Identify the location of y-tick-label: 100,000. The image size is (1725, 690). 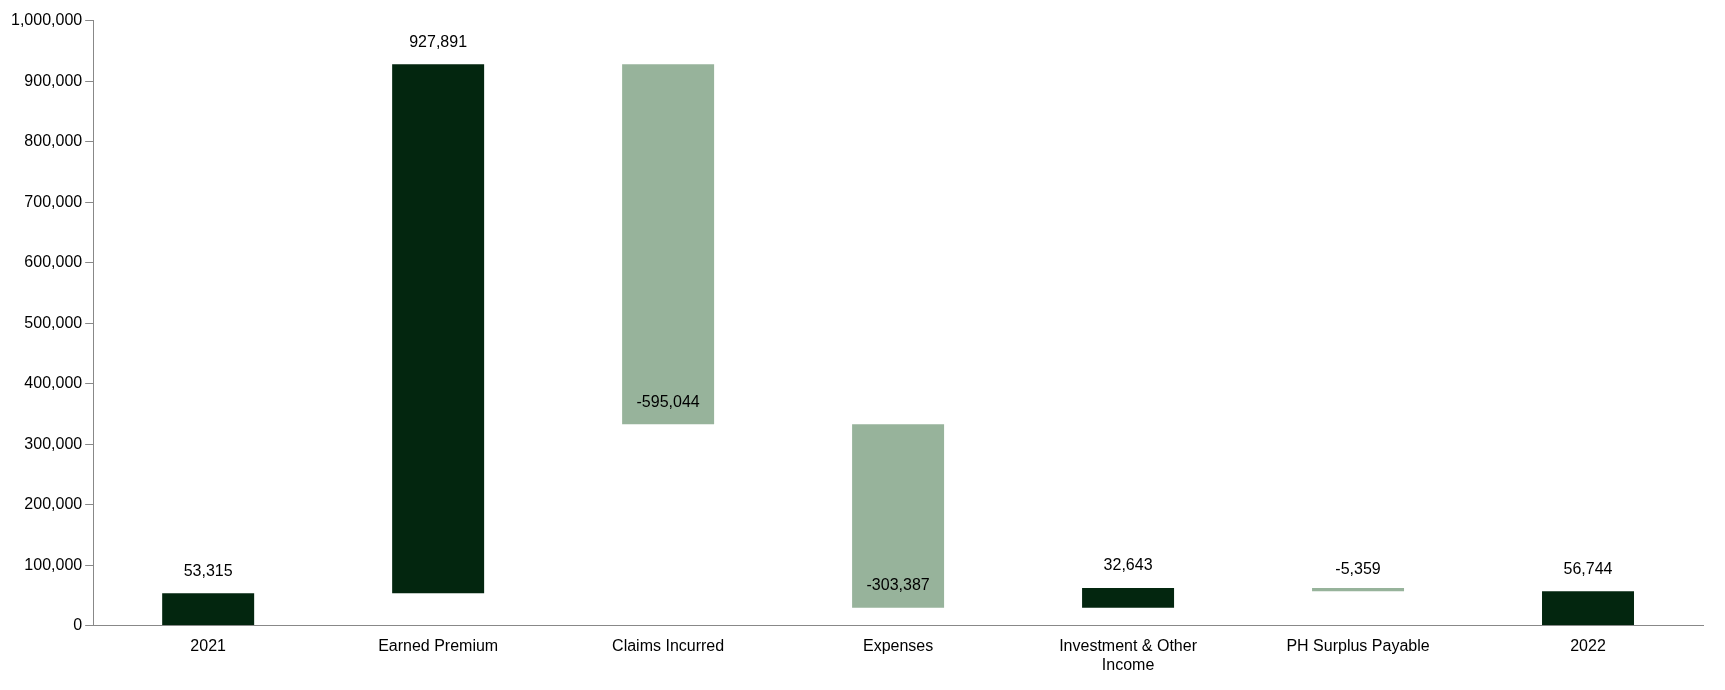
(53, 564).